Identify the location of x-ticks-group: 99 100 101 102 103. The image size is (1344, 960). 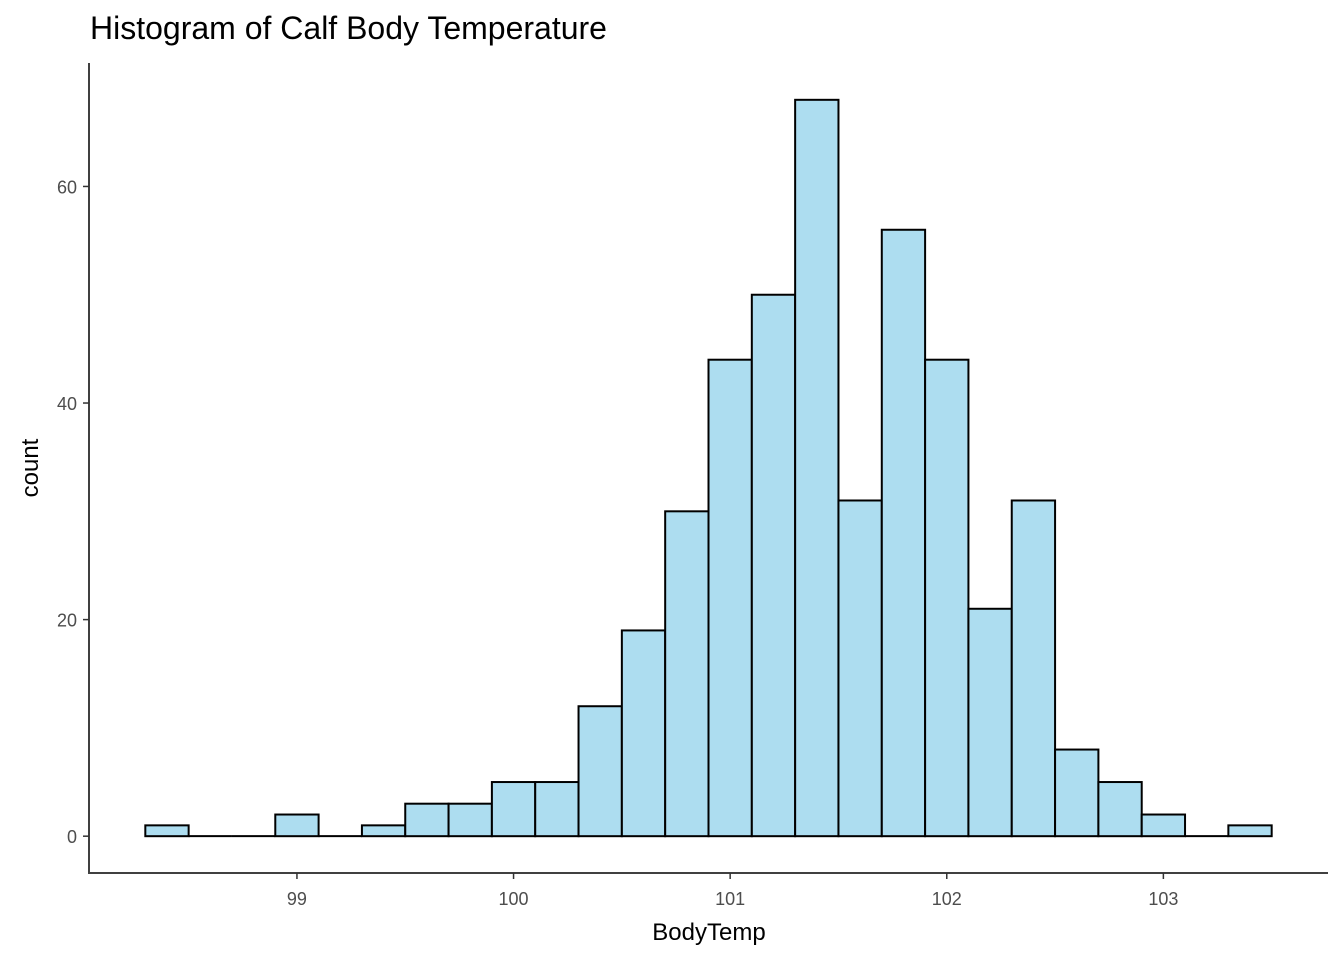
(732, 891).